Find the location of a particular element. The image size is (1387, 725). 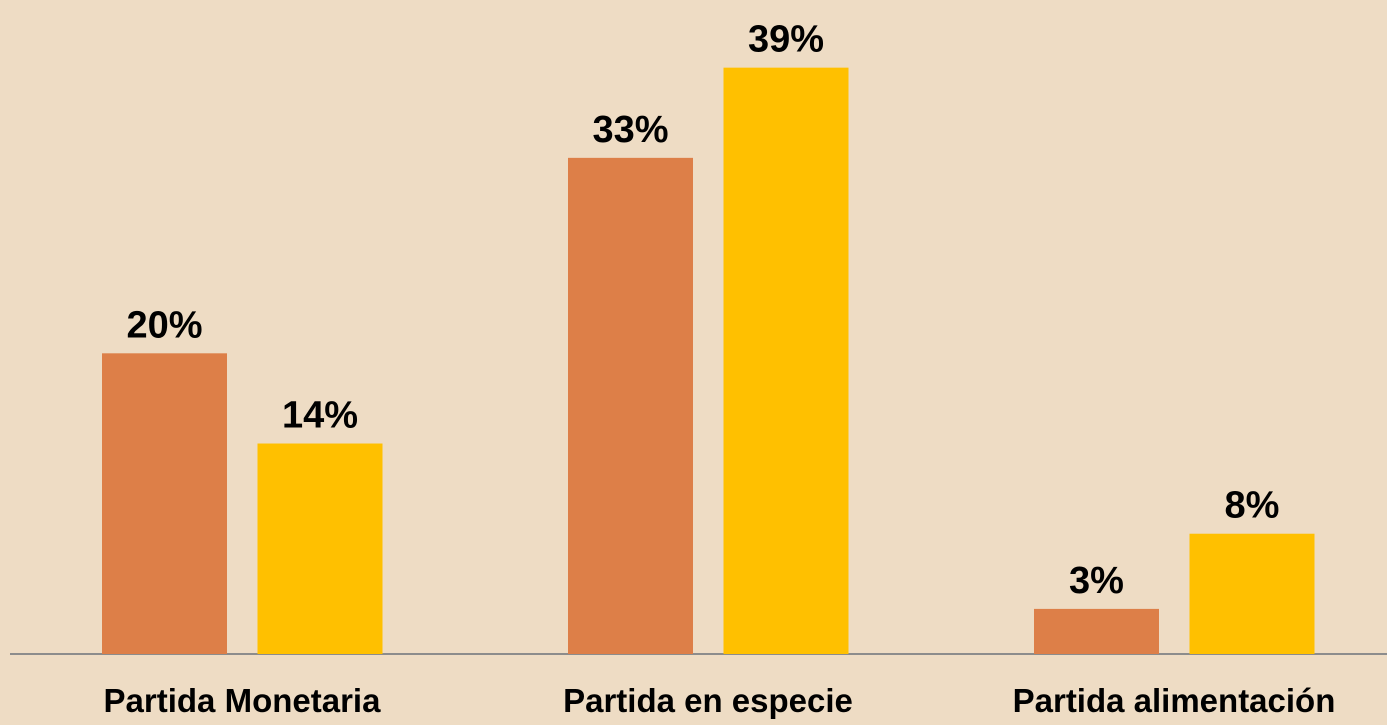

x-tick-label: Partida Monetaria is located at coordinates (243, 700).